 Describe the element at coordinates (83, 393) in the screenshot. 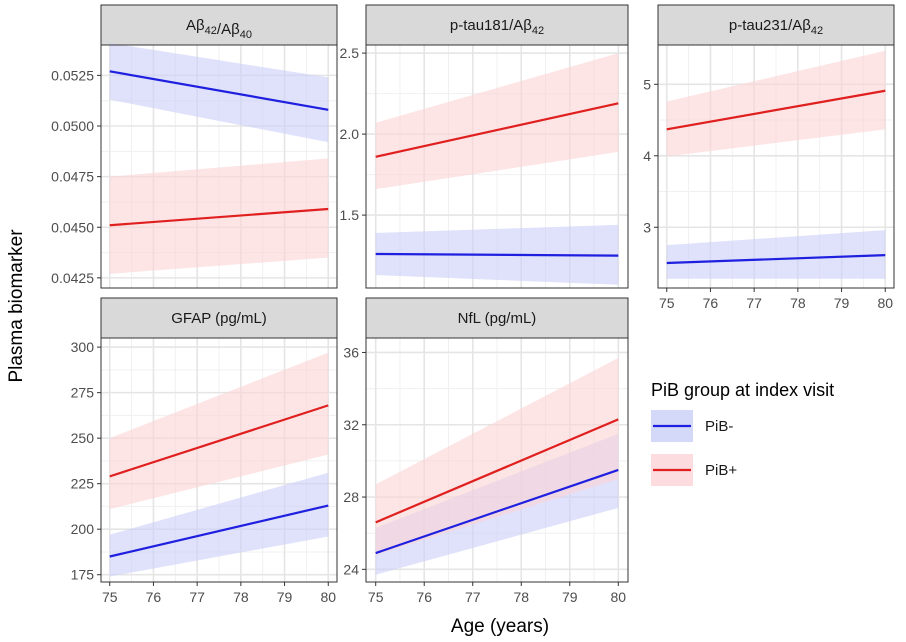

I see `y-tick-label: 275` at that location.